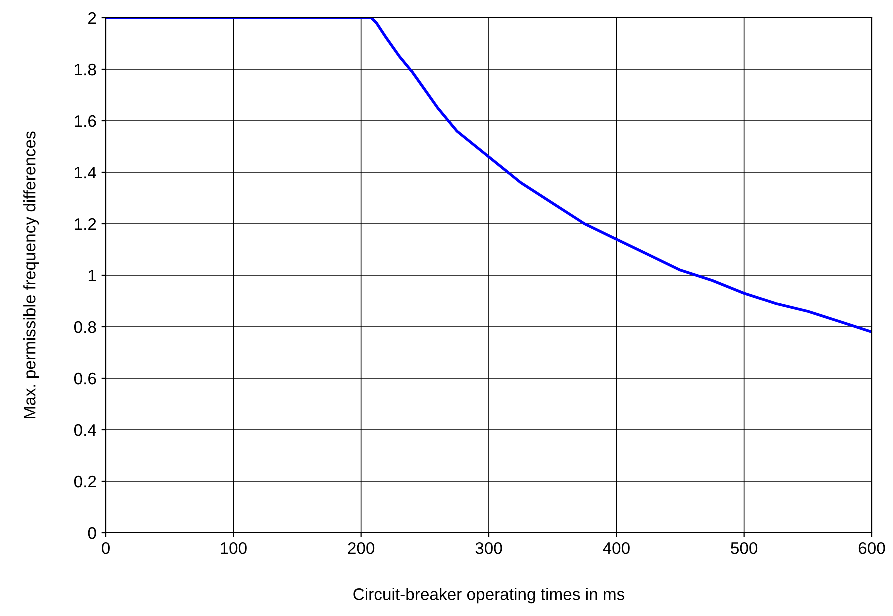 This screenshot has width=893, height=616. What do you see at coordinates (85, 173) in the screenshot?
I see `y-tick-label: 1.4` at bounding box center [85, 173].